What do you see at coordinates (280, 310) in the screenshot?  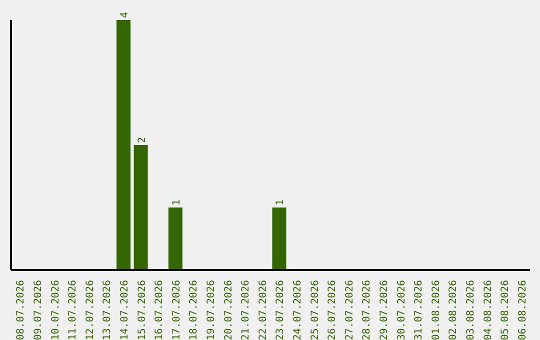 I see `x-tick-label: 23.07.2026` at bounding box center [280, 310].